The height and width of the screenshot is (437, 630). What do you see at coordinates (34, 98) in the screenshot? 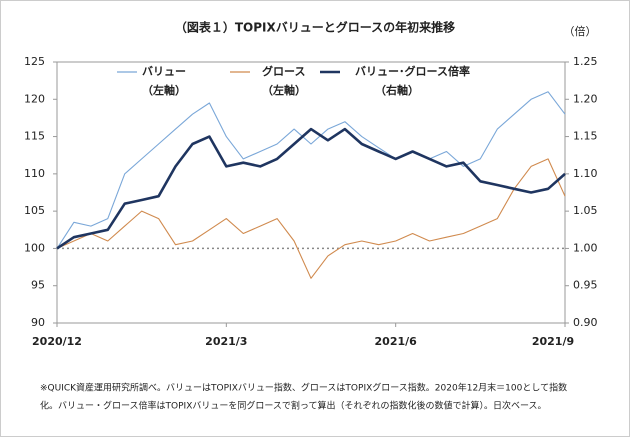
I see `y-tick-label: 120` at bounding box center [34, 98].